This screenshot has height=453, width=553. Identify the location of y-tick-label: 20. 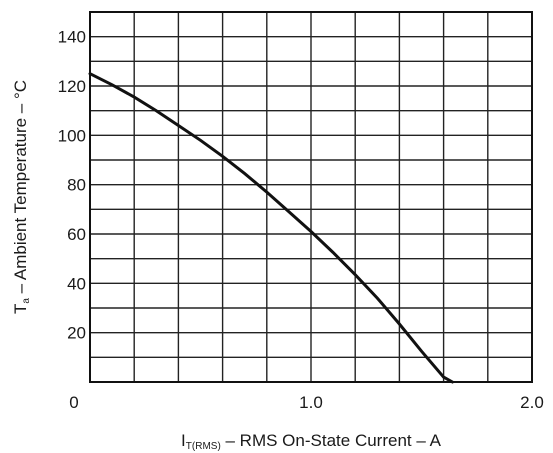
(76, 333).